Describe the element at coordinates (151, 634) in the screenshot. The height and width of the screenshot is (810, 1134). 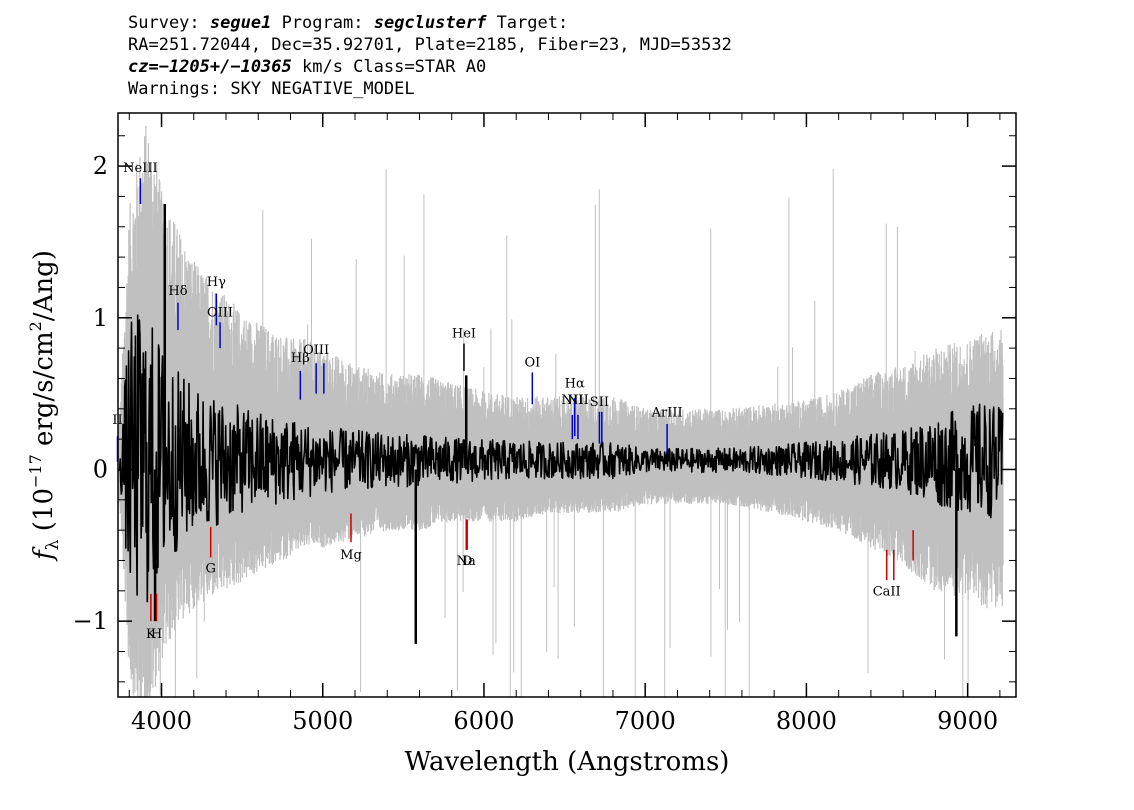
I see `absorption-line-label-0: K` at that location.